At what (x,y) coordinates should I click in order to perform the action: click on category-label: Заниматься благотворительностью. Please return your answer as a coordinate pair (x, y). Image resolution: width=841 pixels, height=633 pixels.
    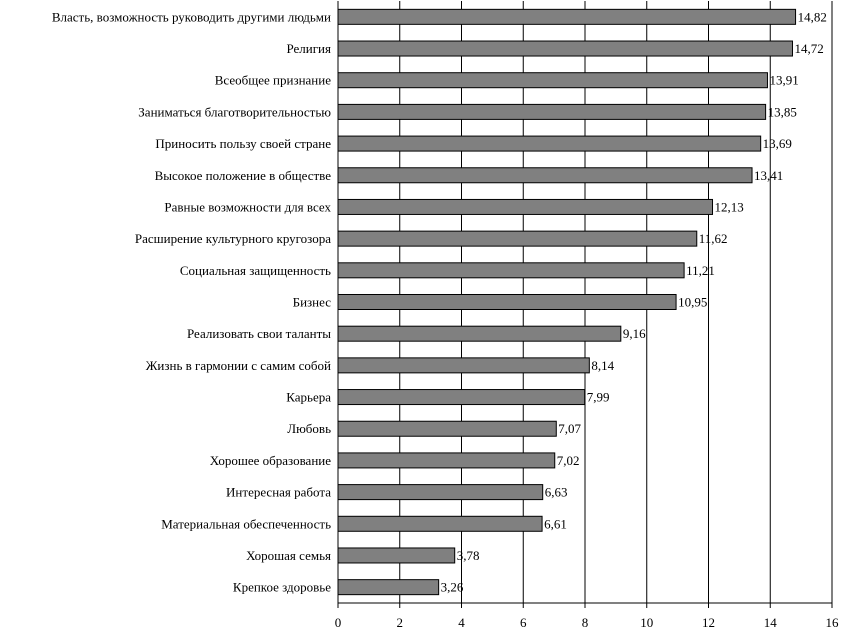
    Looking at the image, I should click on (234, 111).